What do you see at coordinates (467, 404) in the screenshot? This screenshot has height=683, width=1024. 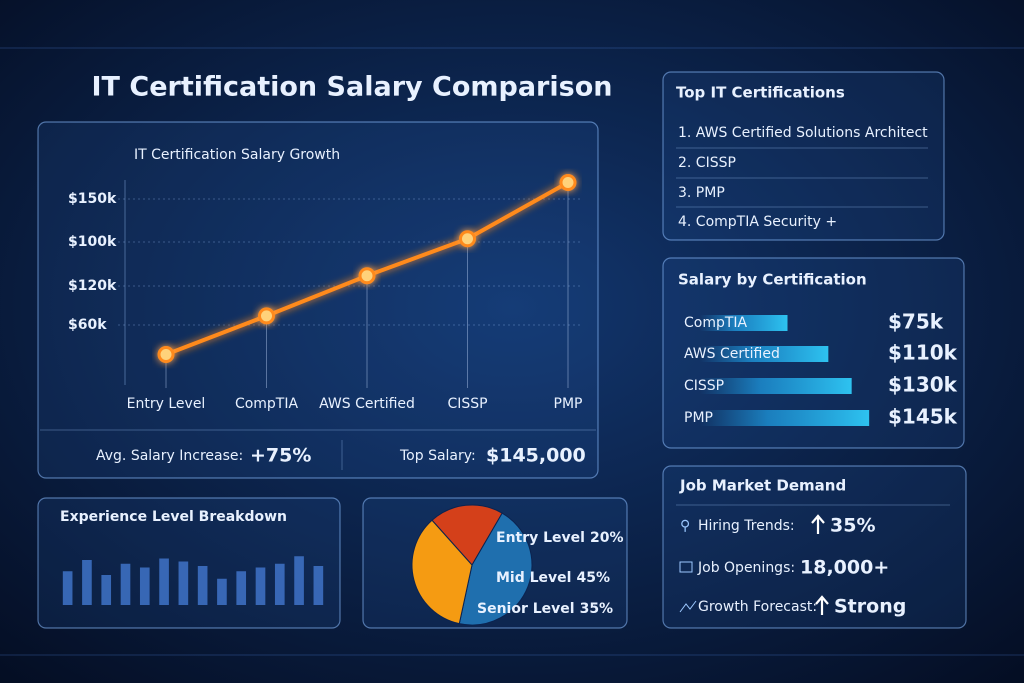 I see `x-tick-label: CISSP` at bounding box center [467, 404].